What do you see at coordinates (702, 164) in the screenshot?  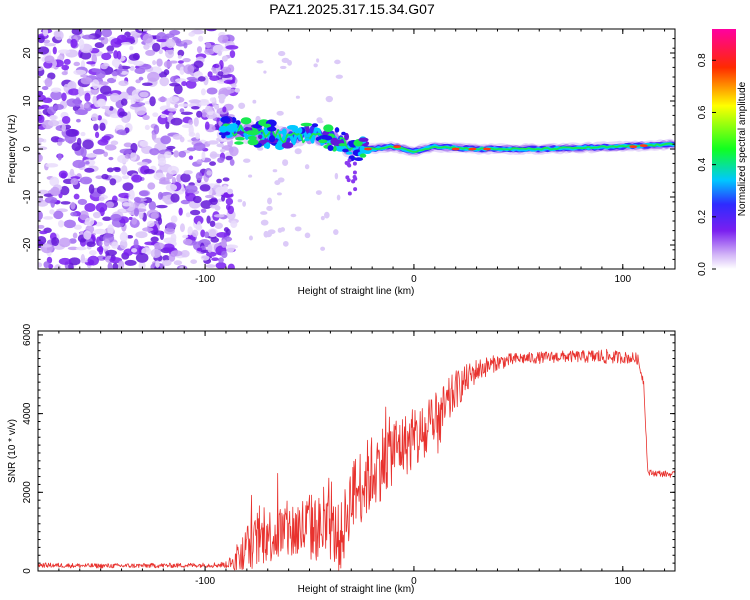 I see `colorbar-tick-label: 0.4` at bounding box center [702, 164].